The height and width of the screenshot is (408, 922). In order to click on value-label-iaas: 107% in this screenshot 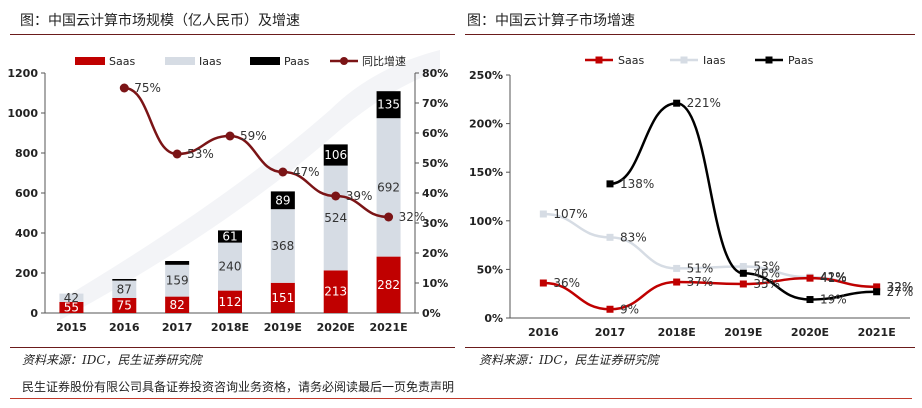, I will do `click(570, 214)`.